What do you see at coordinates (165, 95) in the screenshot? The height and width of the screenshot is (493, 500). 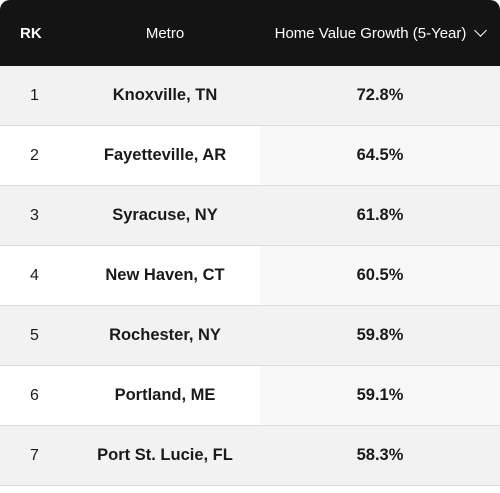 I see `metro-cell: Knoxville, TN` at bounding box center [165, 95].